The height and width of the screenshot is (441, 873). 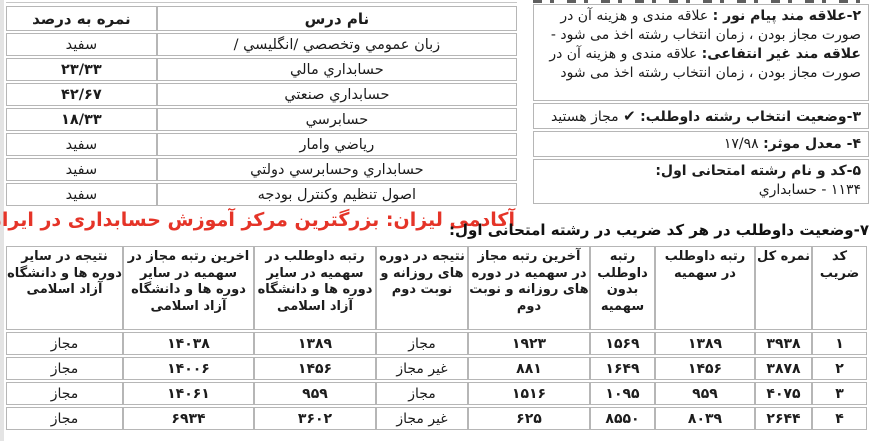 What do you see at coordinates (529, 393) in the screenshot?
I see `result-cell: ۱۵۱۶` at bounding box center [529, 393].